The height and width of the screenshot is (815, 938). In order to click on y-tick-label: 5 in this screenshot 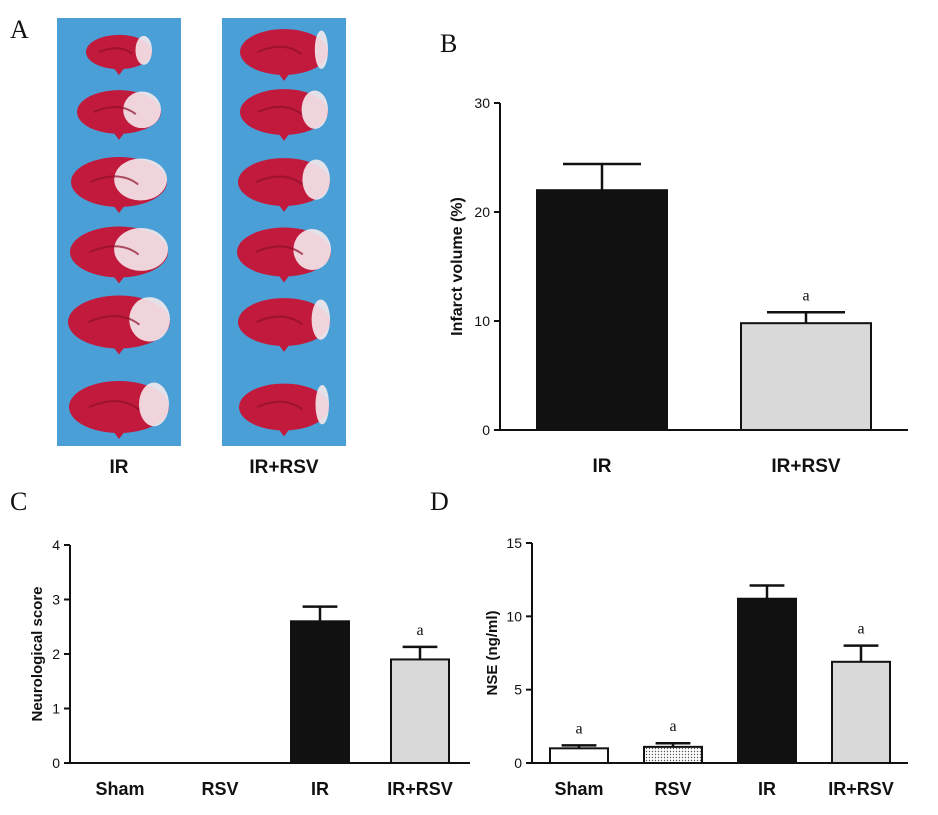, I will do `click(518, 690)`.